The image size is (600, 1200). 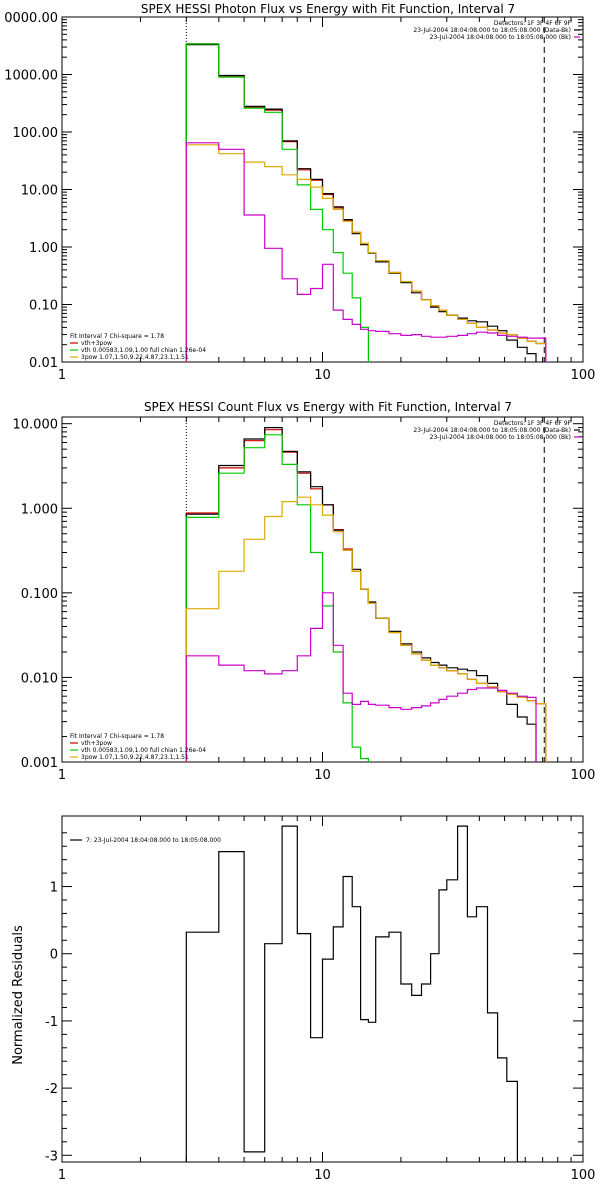 I want to click on residuals-y-axis-label: Normalized Residuals, so click(x=18, y=995).